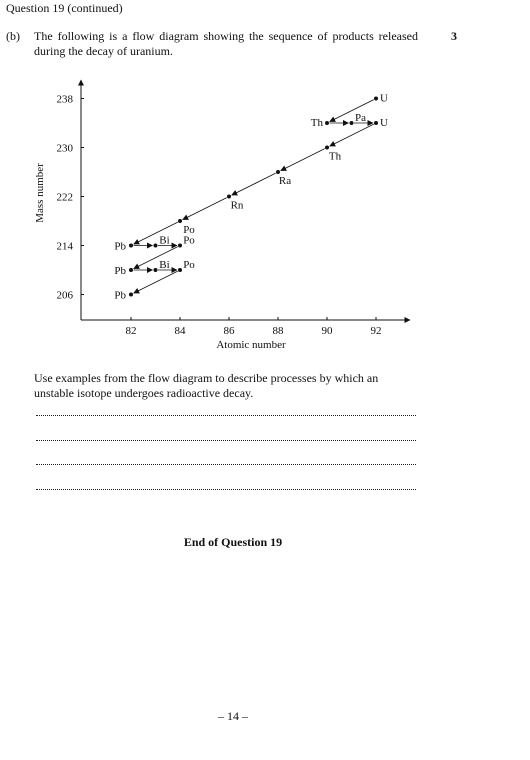 Image resolution: width=530 pixels, height=760 pixels. I want to click on x-tick-label: 84, so click(181, 331).